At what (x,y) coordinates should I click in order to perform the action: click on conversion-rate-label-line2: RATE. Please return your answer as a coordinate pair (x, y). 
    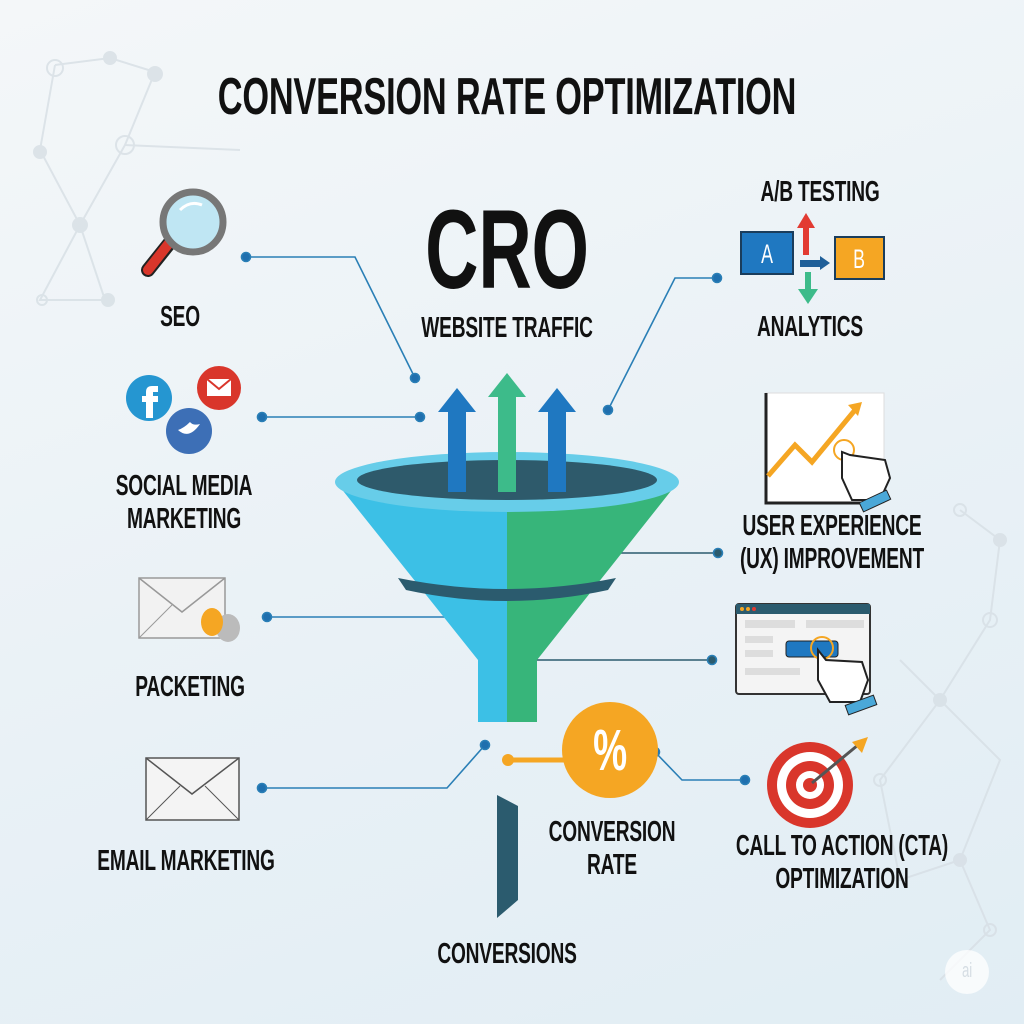
    Looking at the image, I should click on (612, 865).